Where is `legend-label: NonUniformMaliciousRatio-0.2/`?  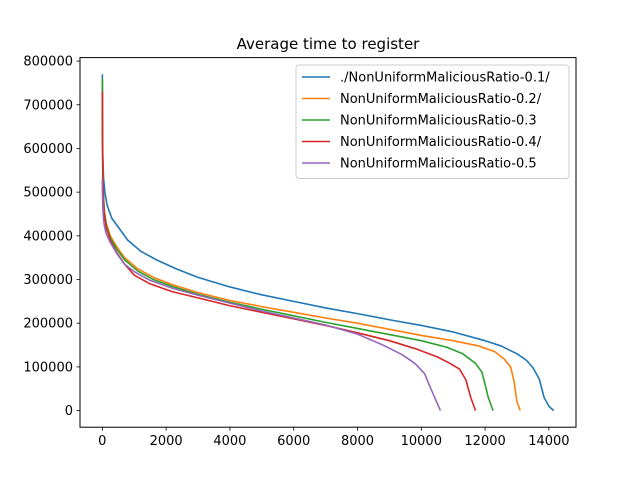
legend-label: NonUniformMaliciousRatio-0.2/ is located at coordinates (441, 99).